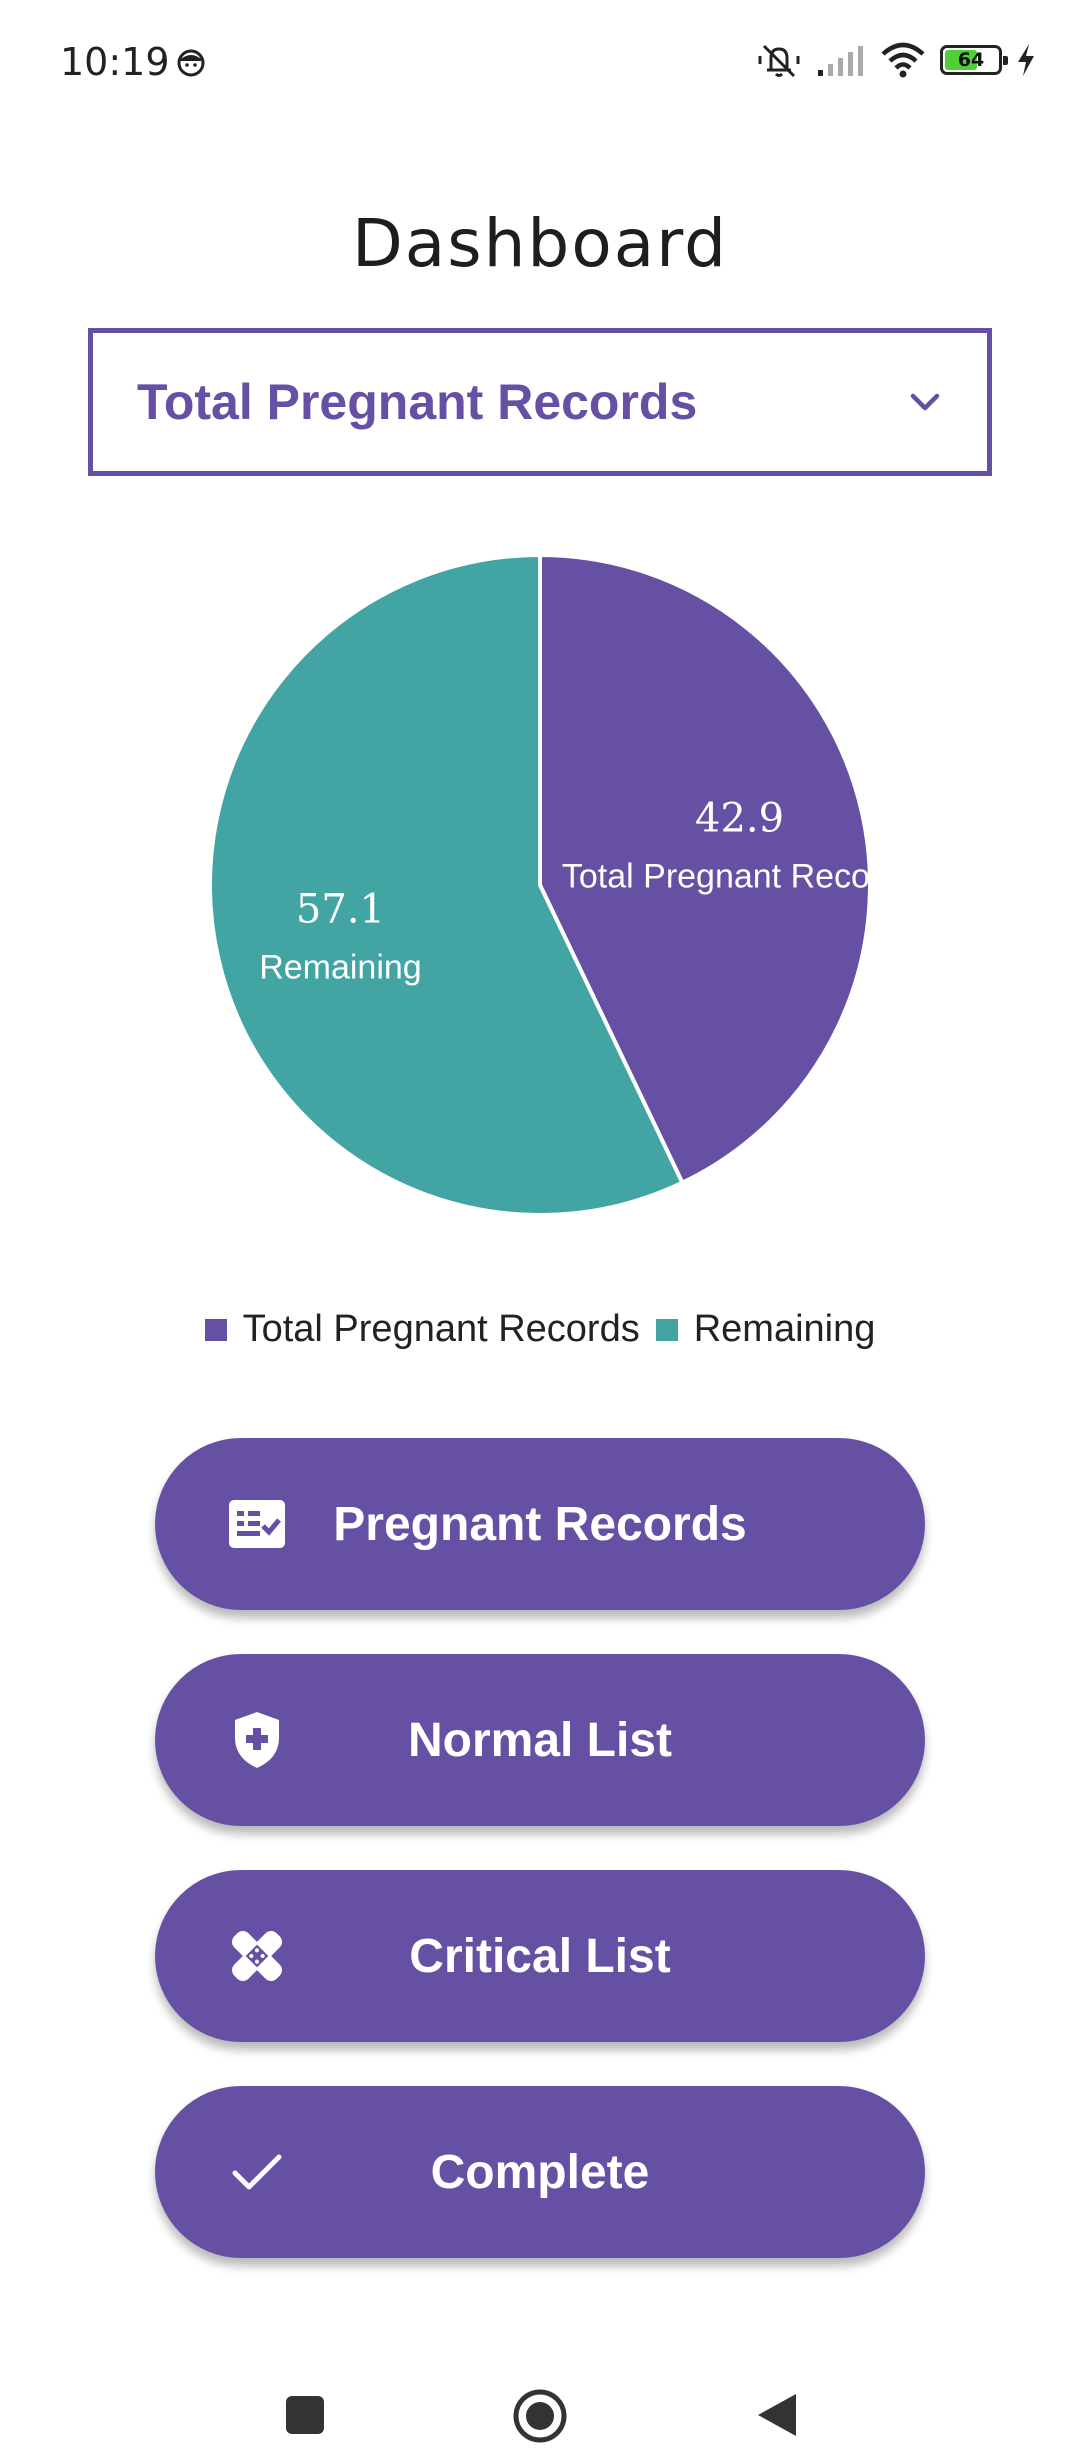 The width and height of the screenshot is (1080, 2460). Describe the element at coordinates (448, 885) in the screenshot. I see `pie-slice-remaining` at that location.